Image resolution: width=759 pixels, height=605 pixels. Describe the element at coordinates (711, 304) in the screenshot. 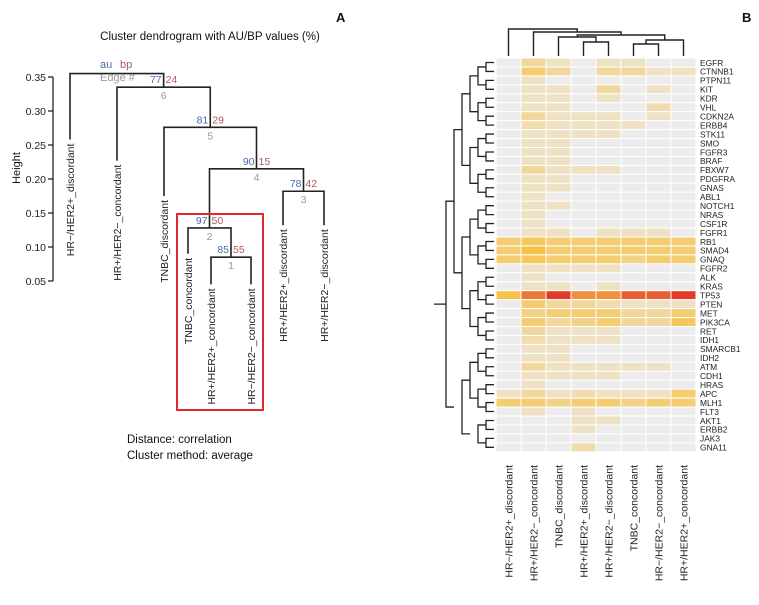

I see `heatmap-row-label: PTEN` at that location.